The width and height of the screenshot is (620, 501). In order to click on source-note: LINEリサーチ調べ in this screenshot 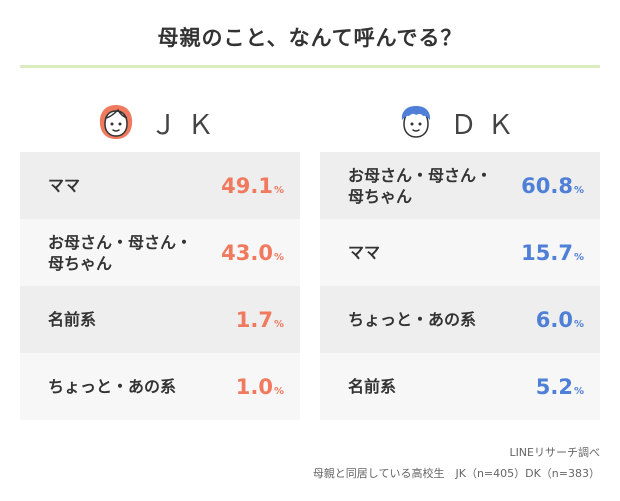, I will do `click(554, 452)`.